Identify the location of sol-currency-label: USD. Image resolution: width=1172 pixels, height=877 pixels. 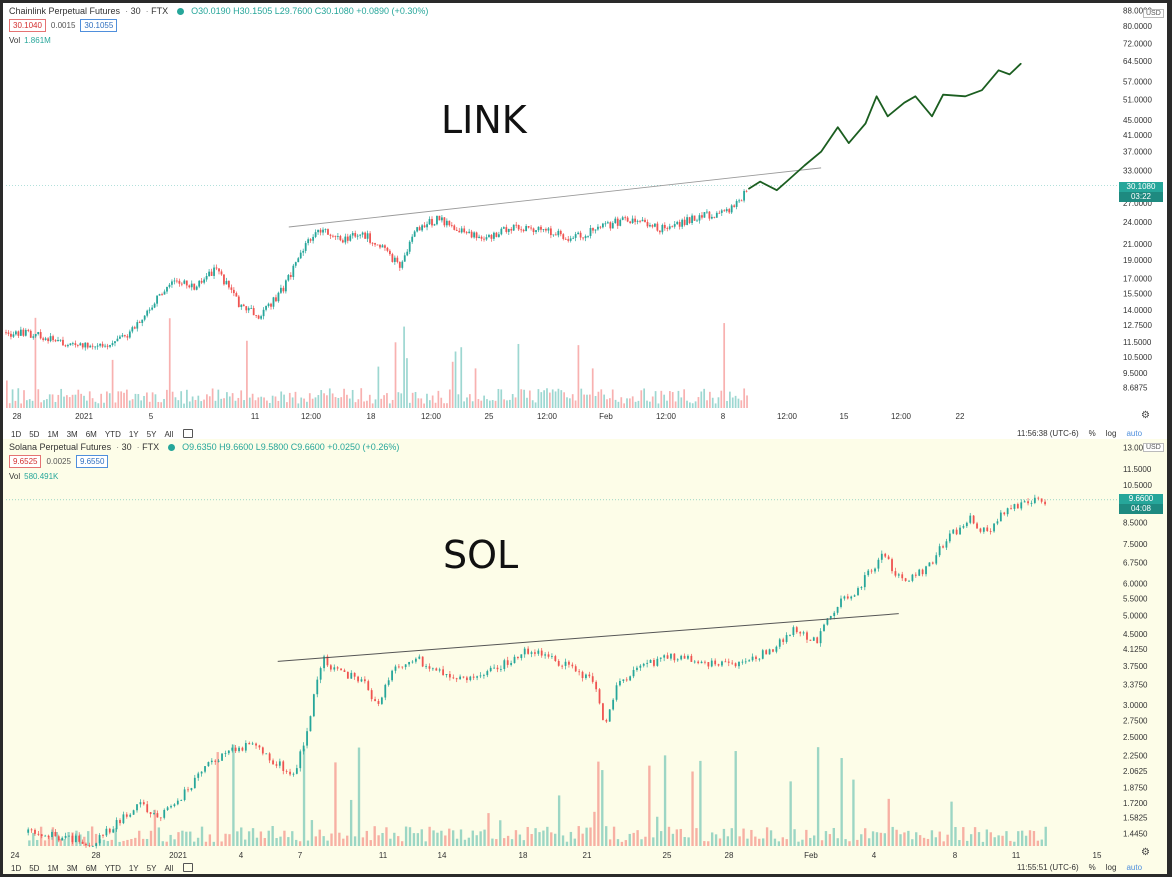
(1153, 447).